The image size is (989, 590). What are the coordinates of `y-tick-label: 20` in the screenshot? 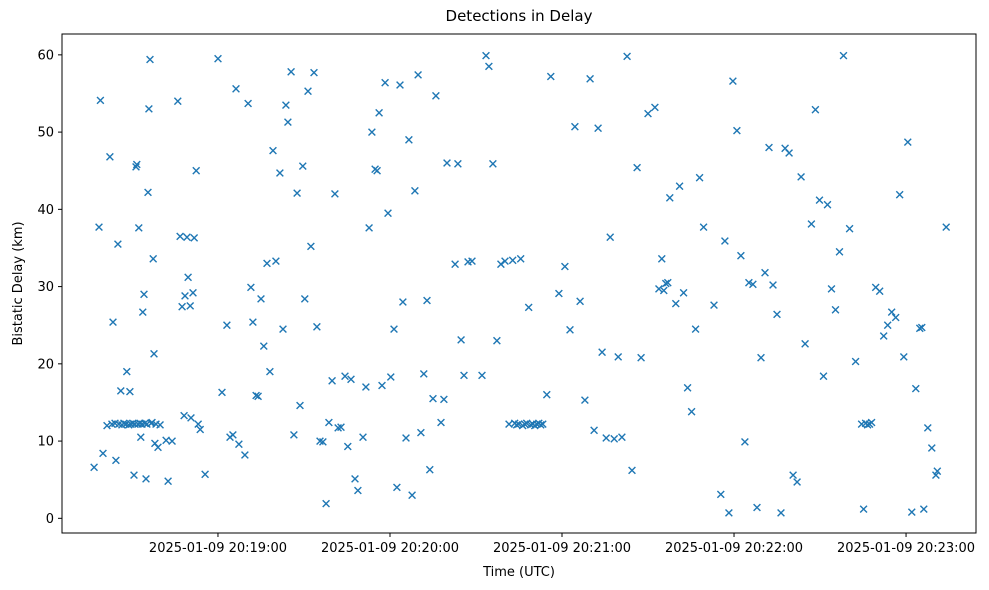 It's located at (45, 364).